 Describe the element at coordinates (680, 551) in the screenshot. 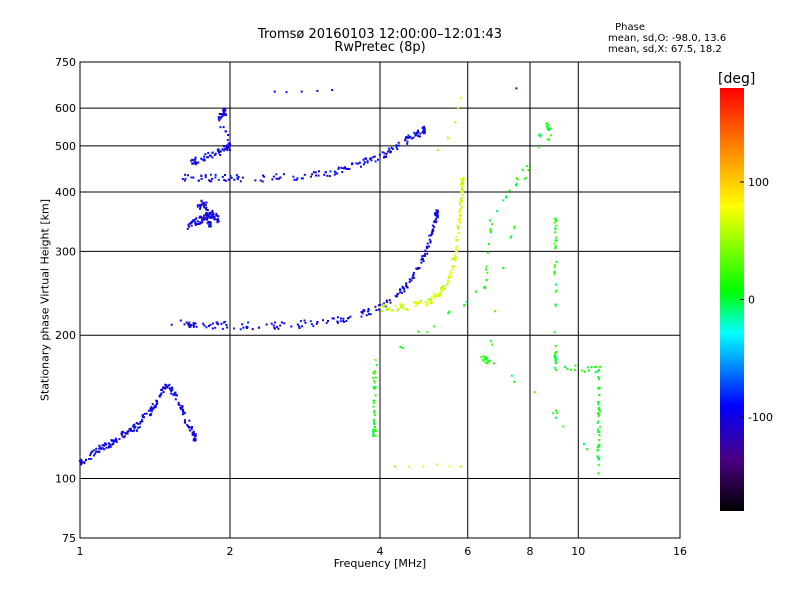

I see `x-tick-label: 16` at that location.